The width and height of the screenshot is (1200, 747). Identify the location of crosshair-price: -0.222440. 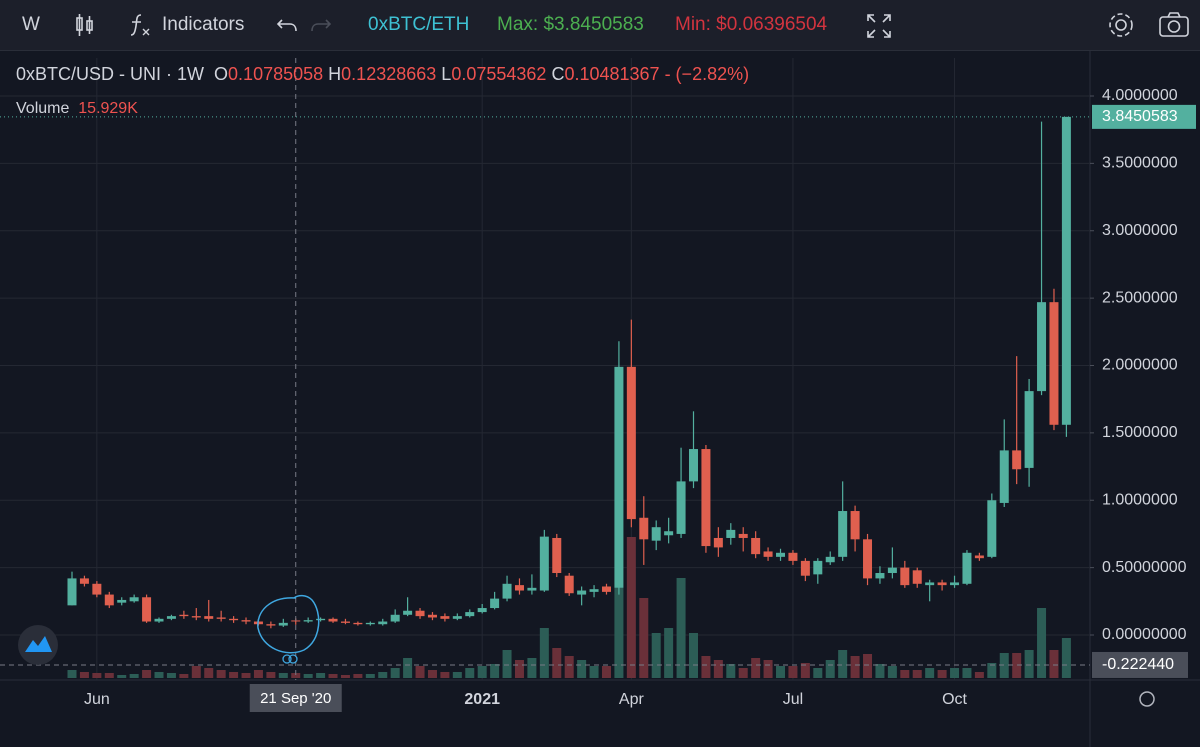
(1138, 664).